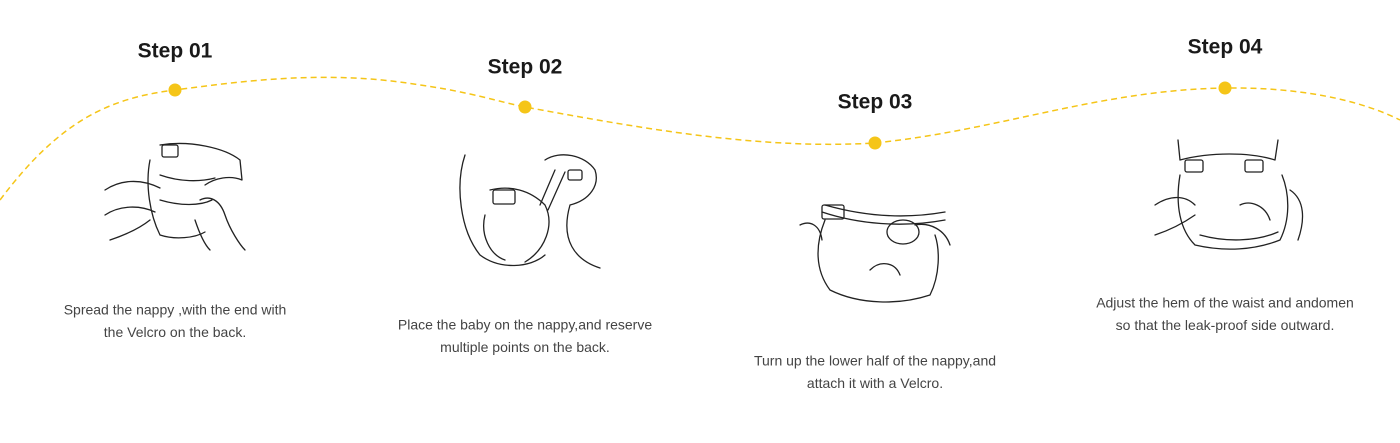  What do you see at coordinates (875, 102) in the screenshot?
I see `step-title: Step 03` at bounding box center [875, 102].